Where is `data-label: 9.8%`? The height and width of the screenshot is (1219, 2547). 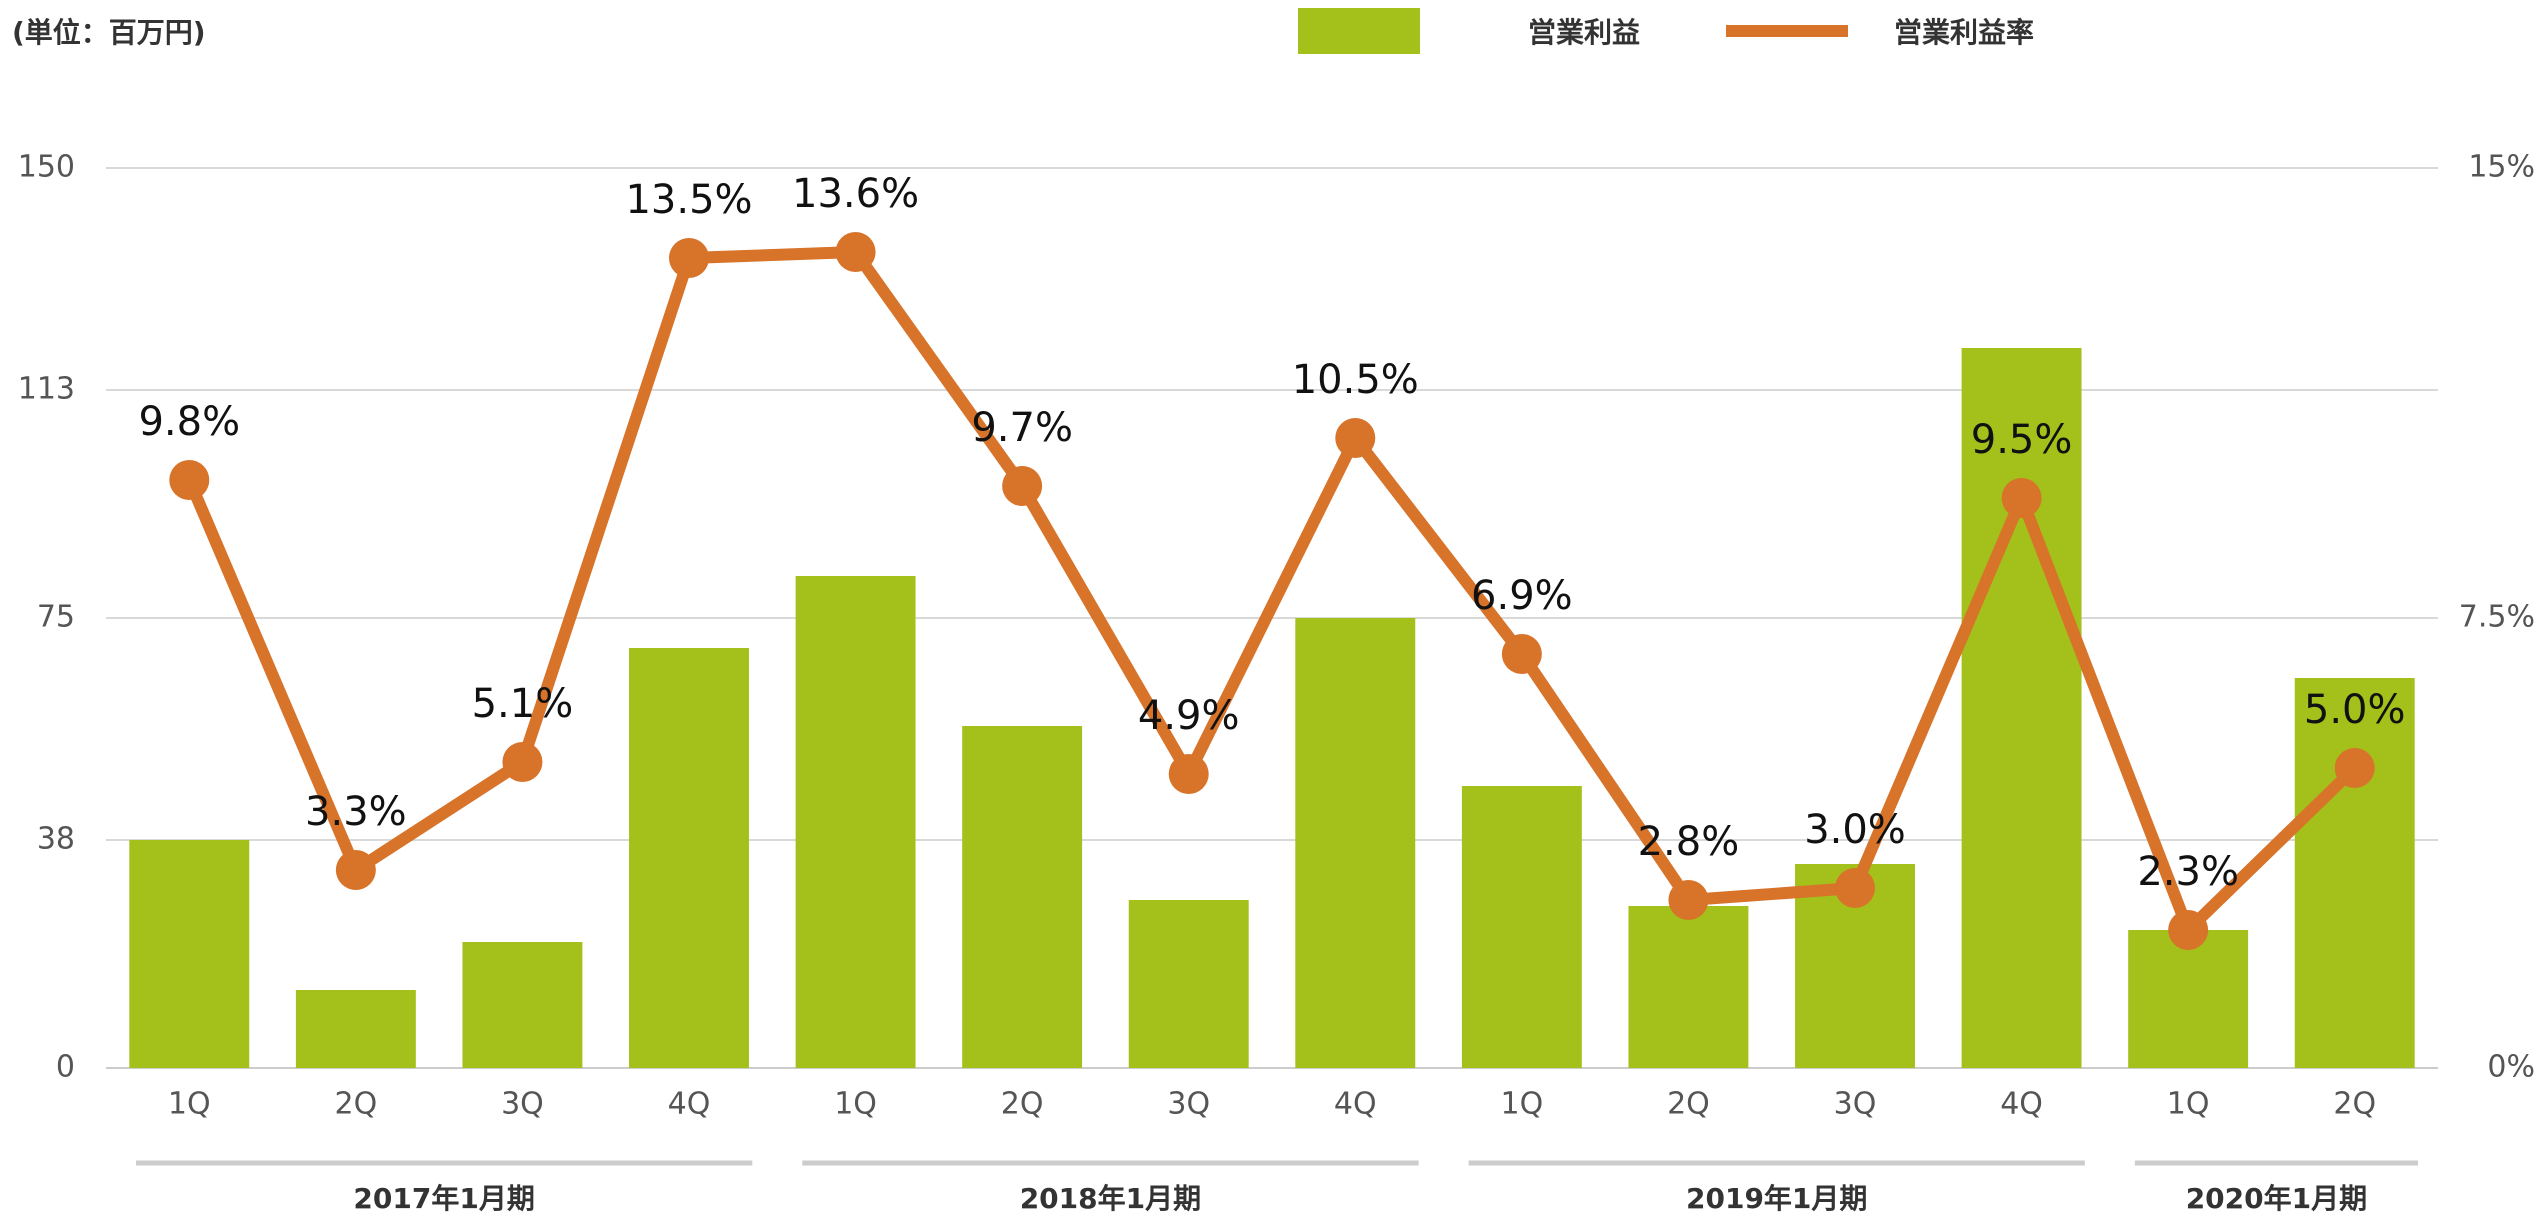
data-label: 9.8% is located at coordinates (189, 422).